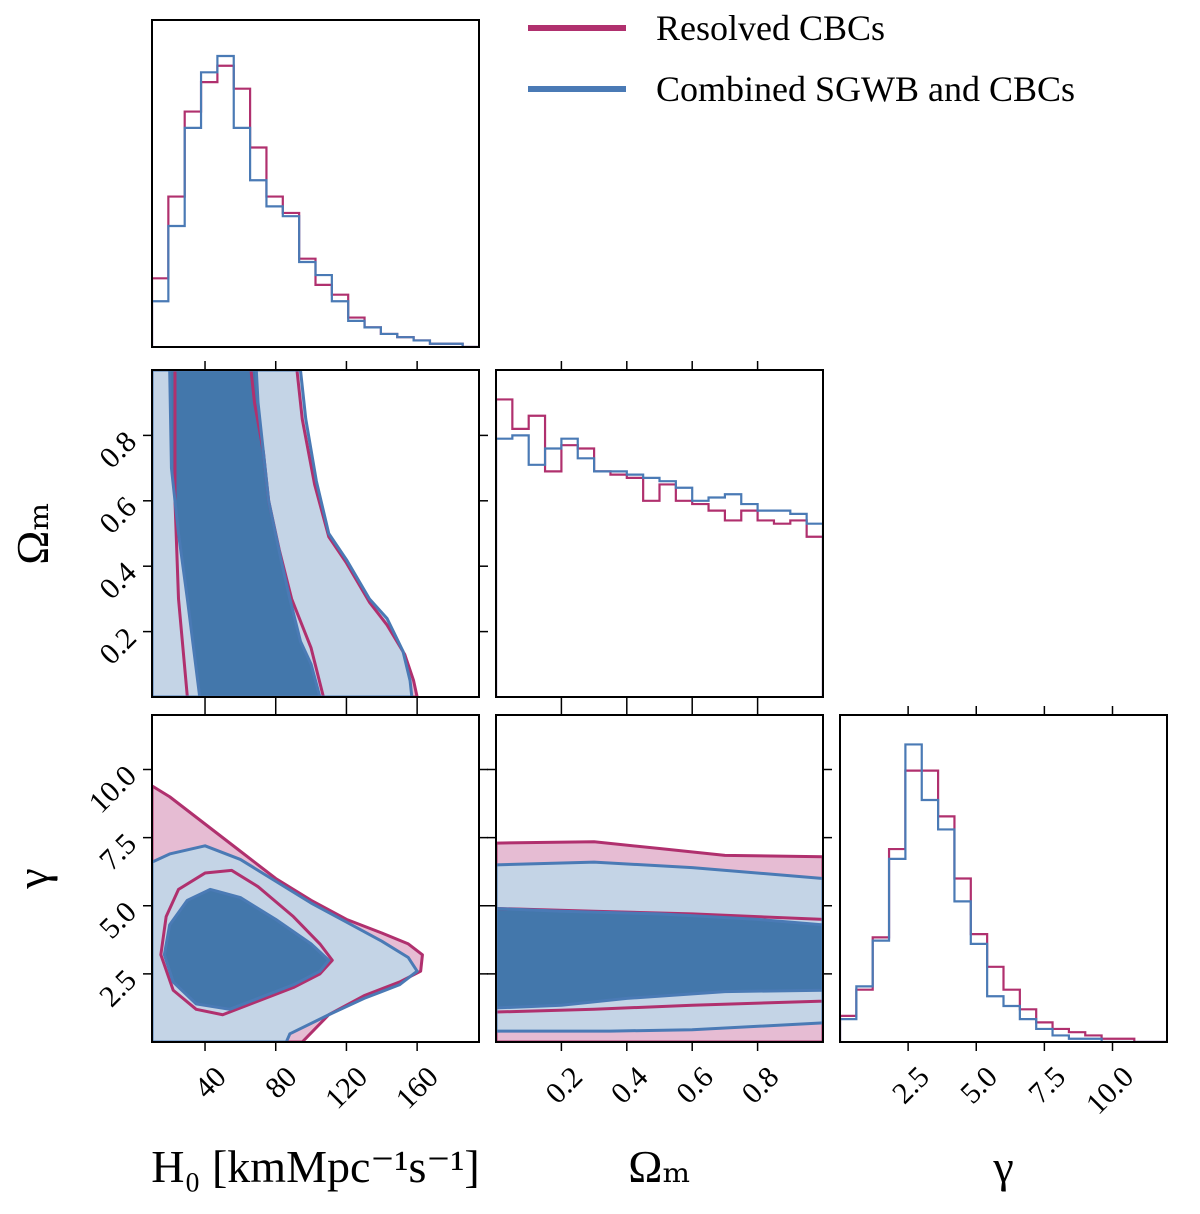 The image size is (1200, 1214). I want to click on x-tick-label: 0.8, so click(760, 1085).